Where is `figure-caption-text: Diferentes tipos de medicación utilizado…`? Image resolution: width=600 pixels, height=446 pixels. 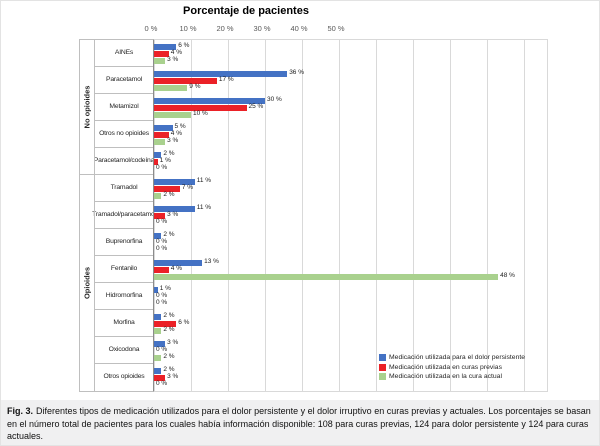
figure-caption-text: Diferentes tipos de medicación utilizado… is located at coordinates (299, 424).